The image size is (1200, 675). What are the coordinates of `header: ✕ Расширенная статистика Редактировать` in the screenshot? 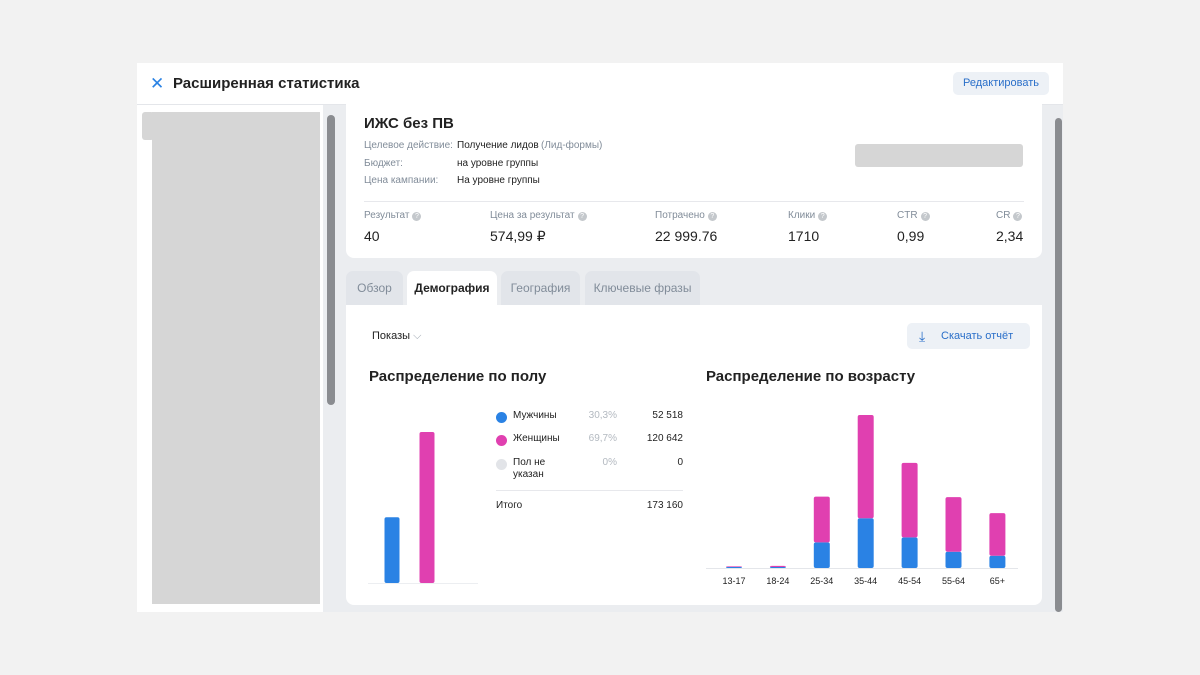 It's located at (600, 84).